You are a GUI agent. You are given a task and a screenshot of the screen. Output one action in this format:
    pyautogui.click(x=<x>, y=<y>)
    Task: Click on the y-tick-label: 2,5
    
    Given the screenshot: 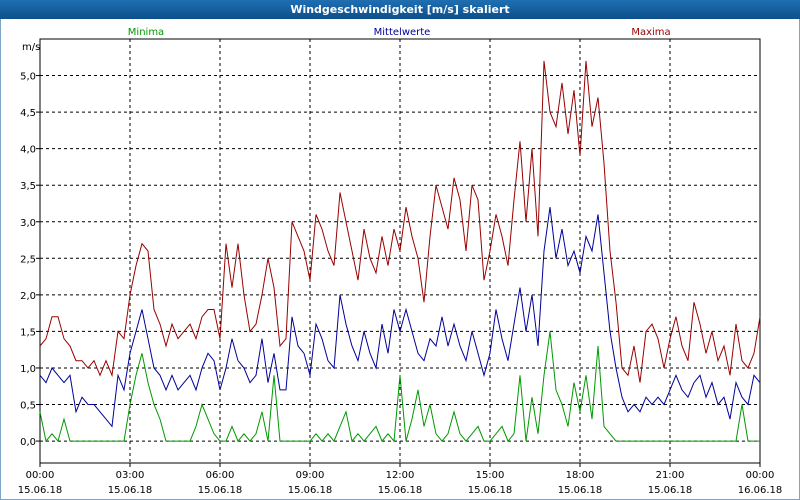 What is the action you would take?
    pyautogui.click(x=28, y=259)
    